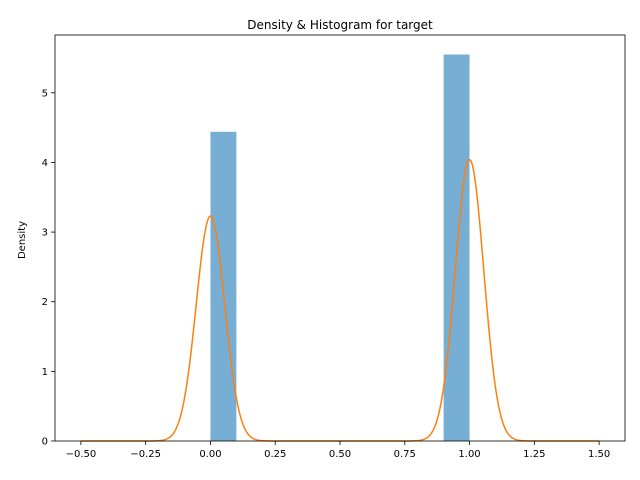  What do you see at coordinates (45, 302) in the screenshot?
I see `y-tick-label: 2` at bounding box center [45, 302].